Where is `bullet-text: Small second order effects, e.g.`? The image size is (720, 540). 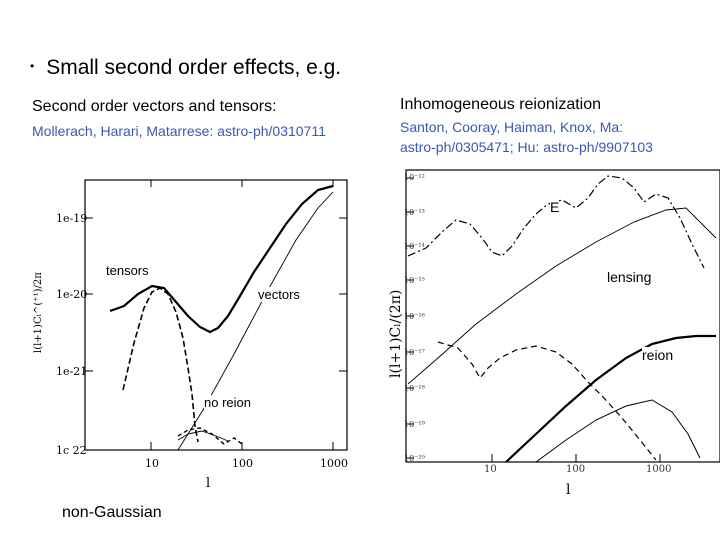 bullet-text: Small second order effects, e.g. is located at coordinates (194, 67).